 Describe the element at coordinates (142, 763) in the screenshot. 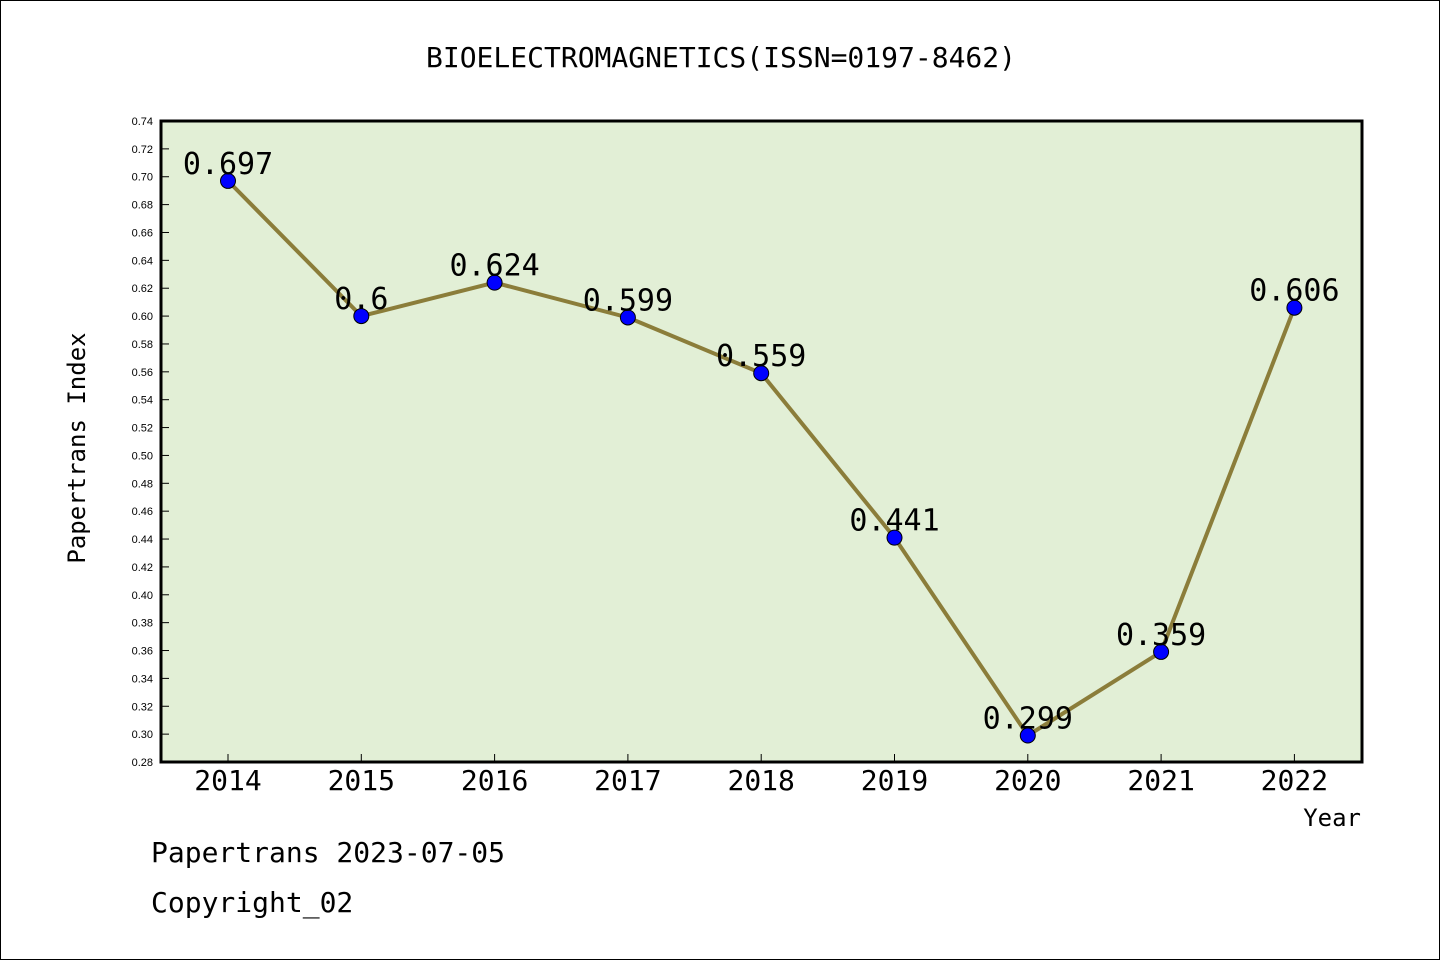

I see `y-tick-label: 0.28` at that location.